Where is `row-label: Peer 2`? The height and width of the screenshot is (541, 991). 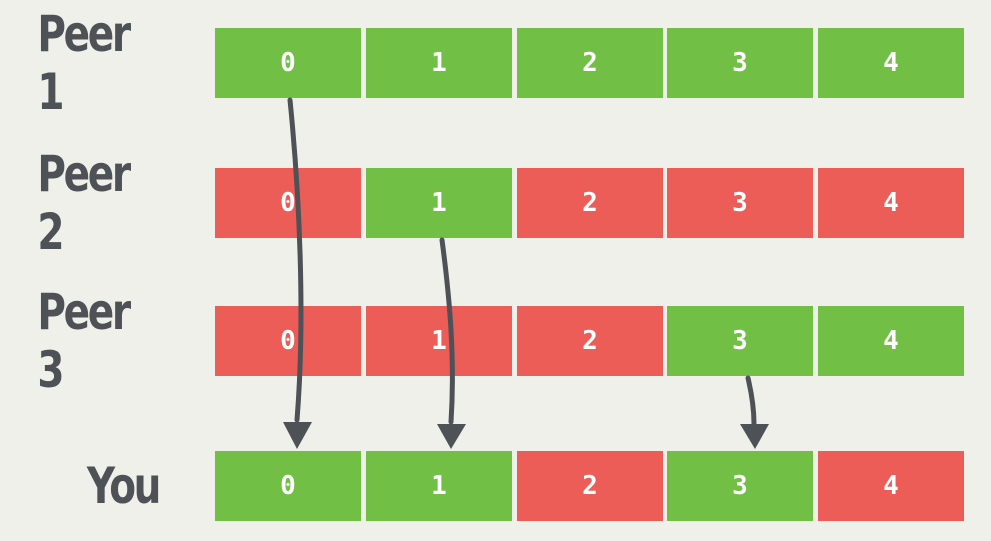 row-label: Peer 2 is located at coordinates (84, 203).